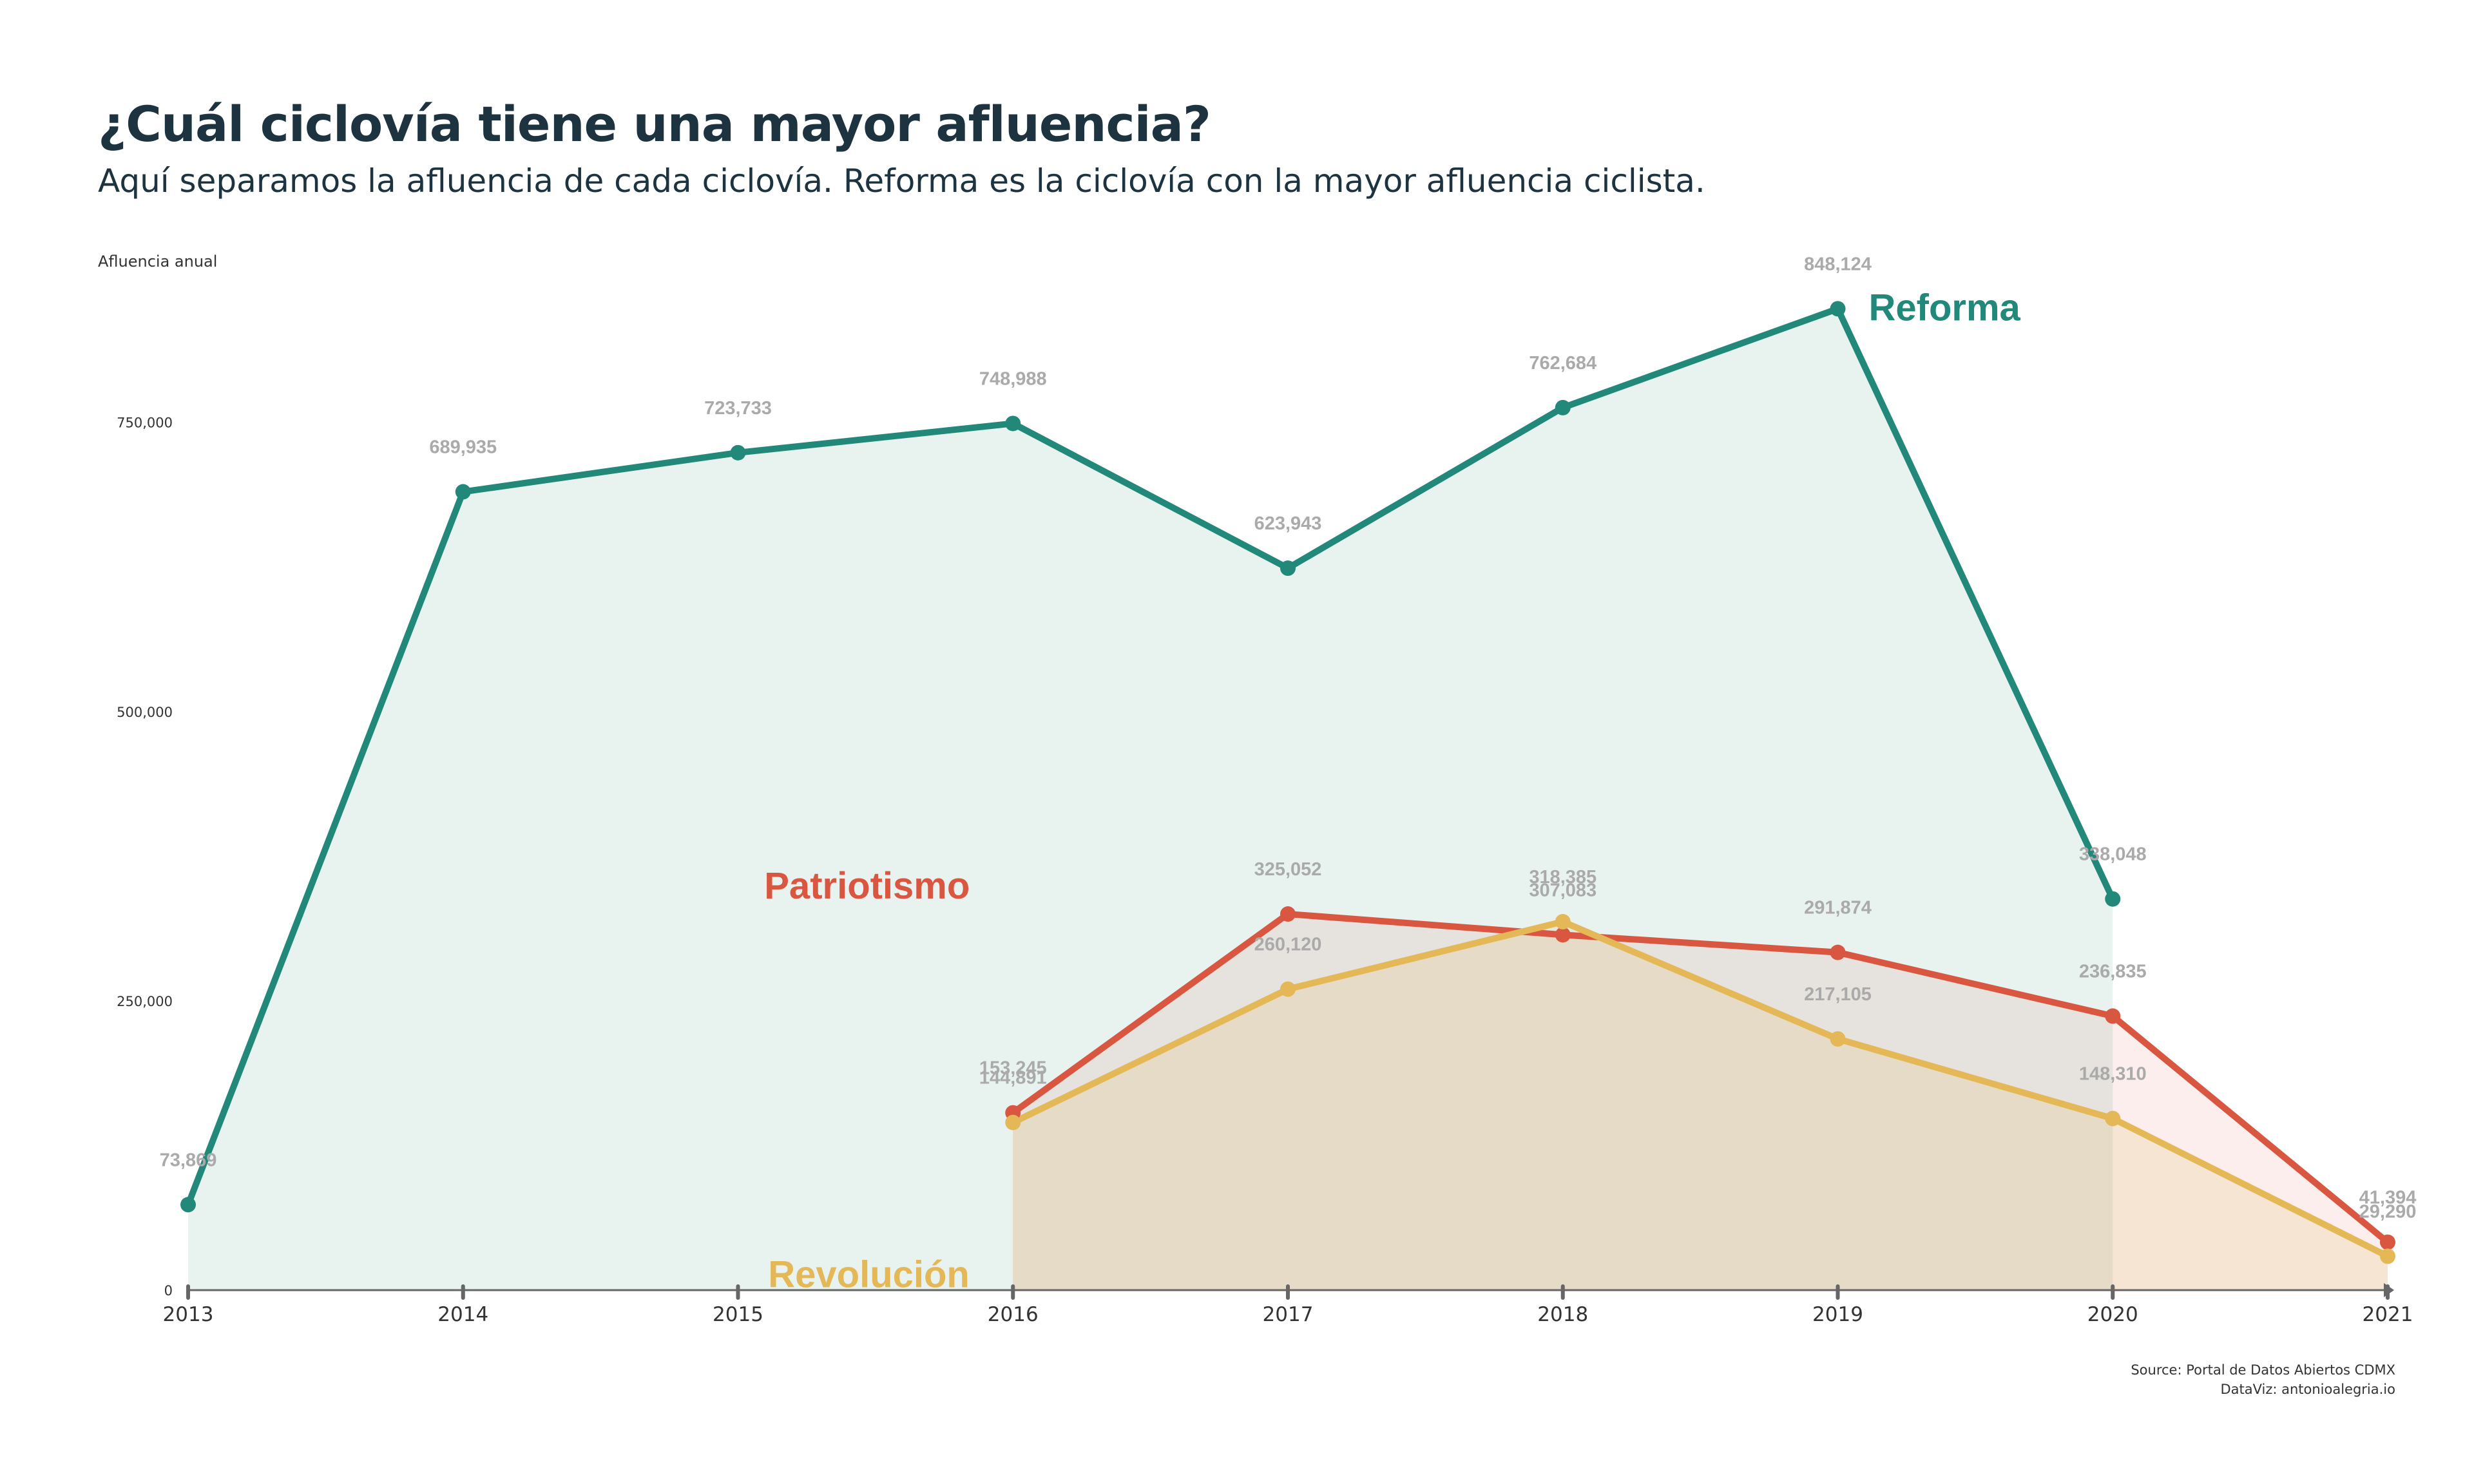  Describe the element at coordinates (869, 1274) in the screenshot. I see `revolucion-series-label: Revolución` at that location.